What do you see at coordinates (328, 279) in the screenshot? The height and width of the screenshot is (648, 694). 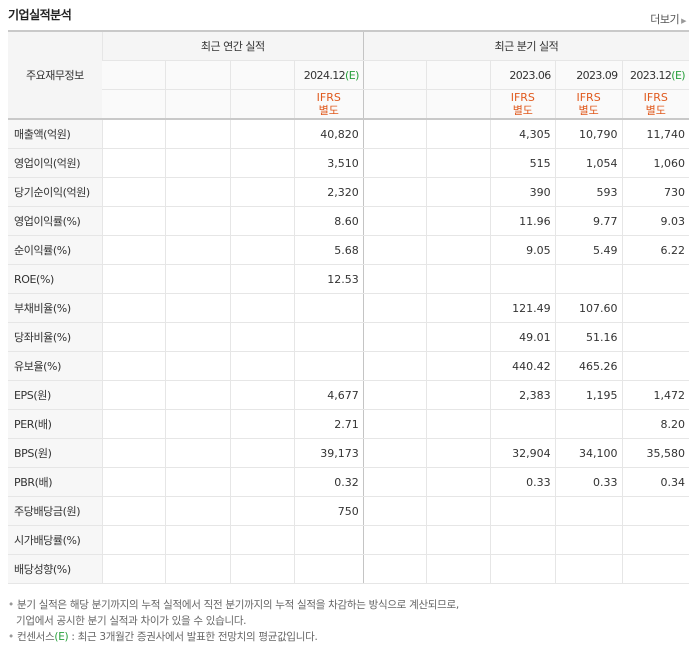 I see `value-cell: 12.53` at bounding box center [328, 279].